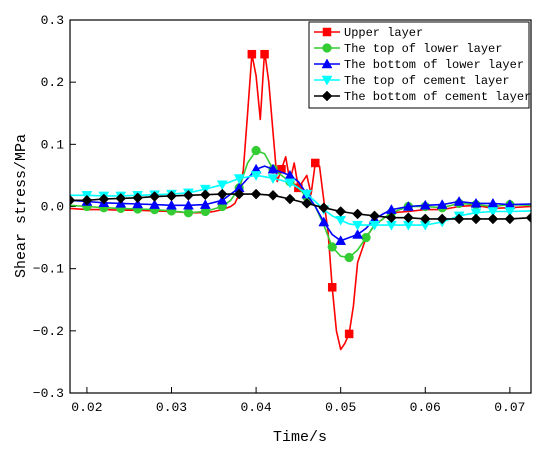 The width and height of the screenshot is (550, 453). I want to click on legend-box, so click(419, 65).